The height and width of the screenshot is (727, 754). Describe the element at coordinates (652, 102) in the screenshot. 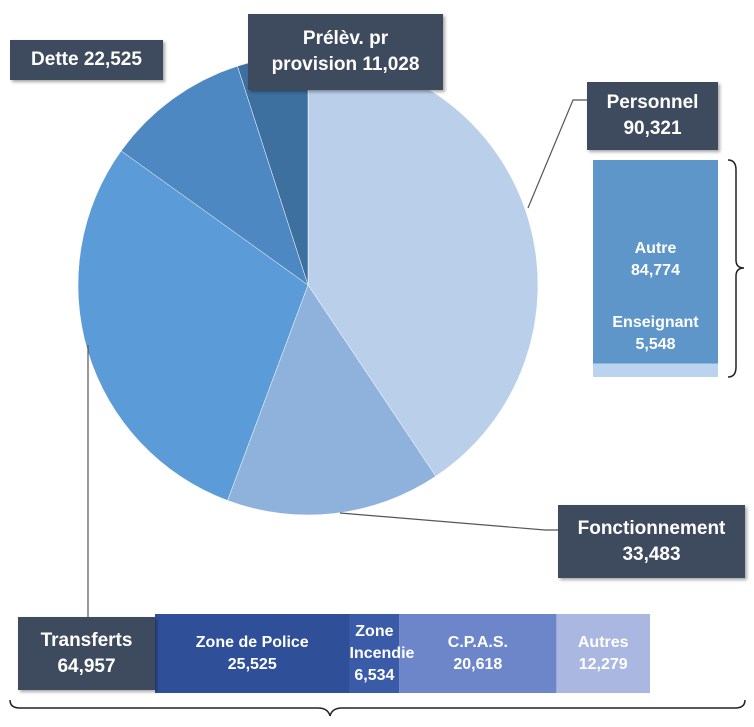

I see `slice-name: Personnel` at that location.